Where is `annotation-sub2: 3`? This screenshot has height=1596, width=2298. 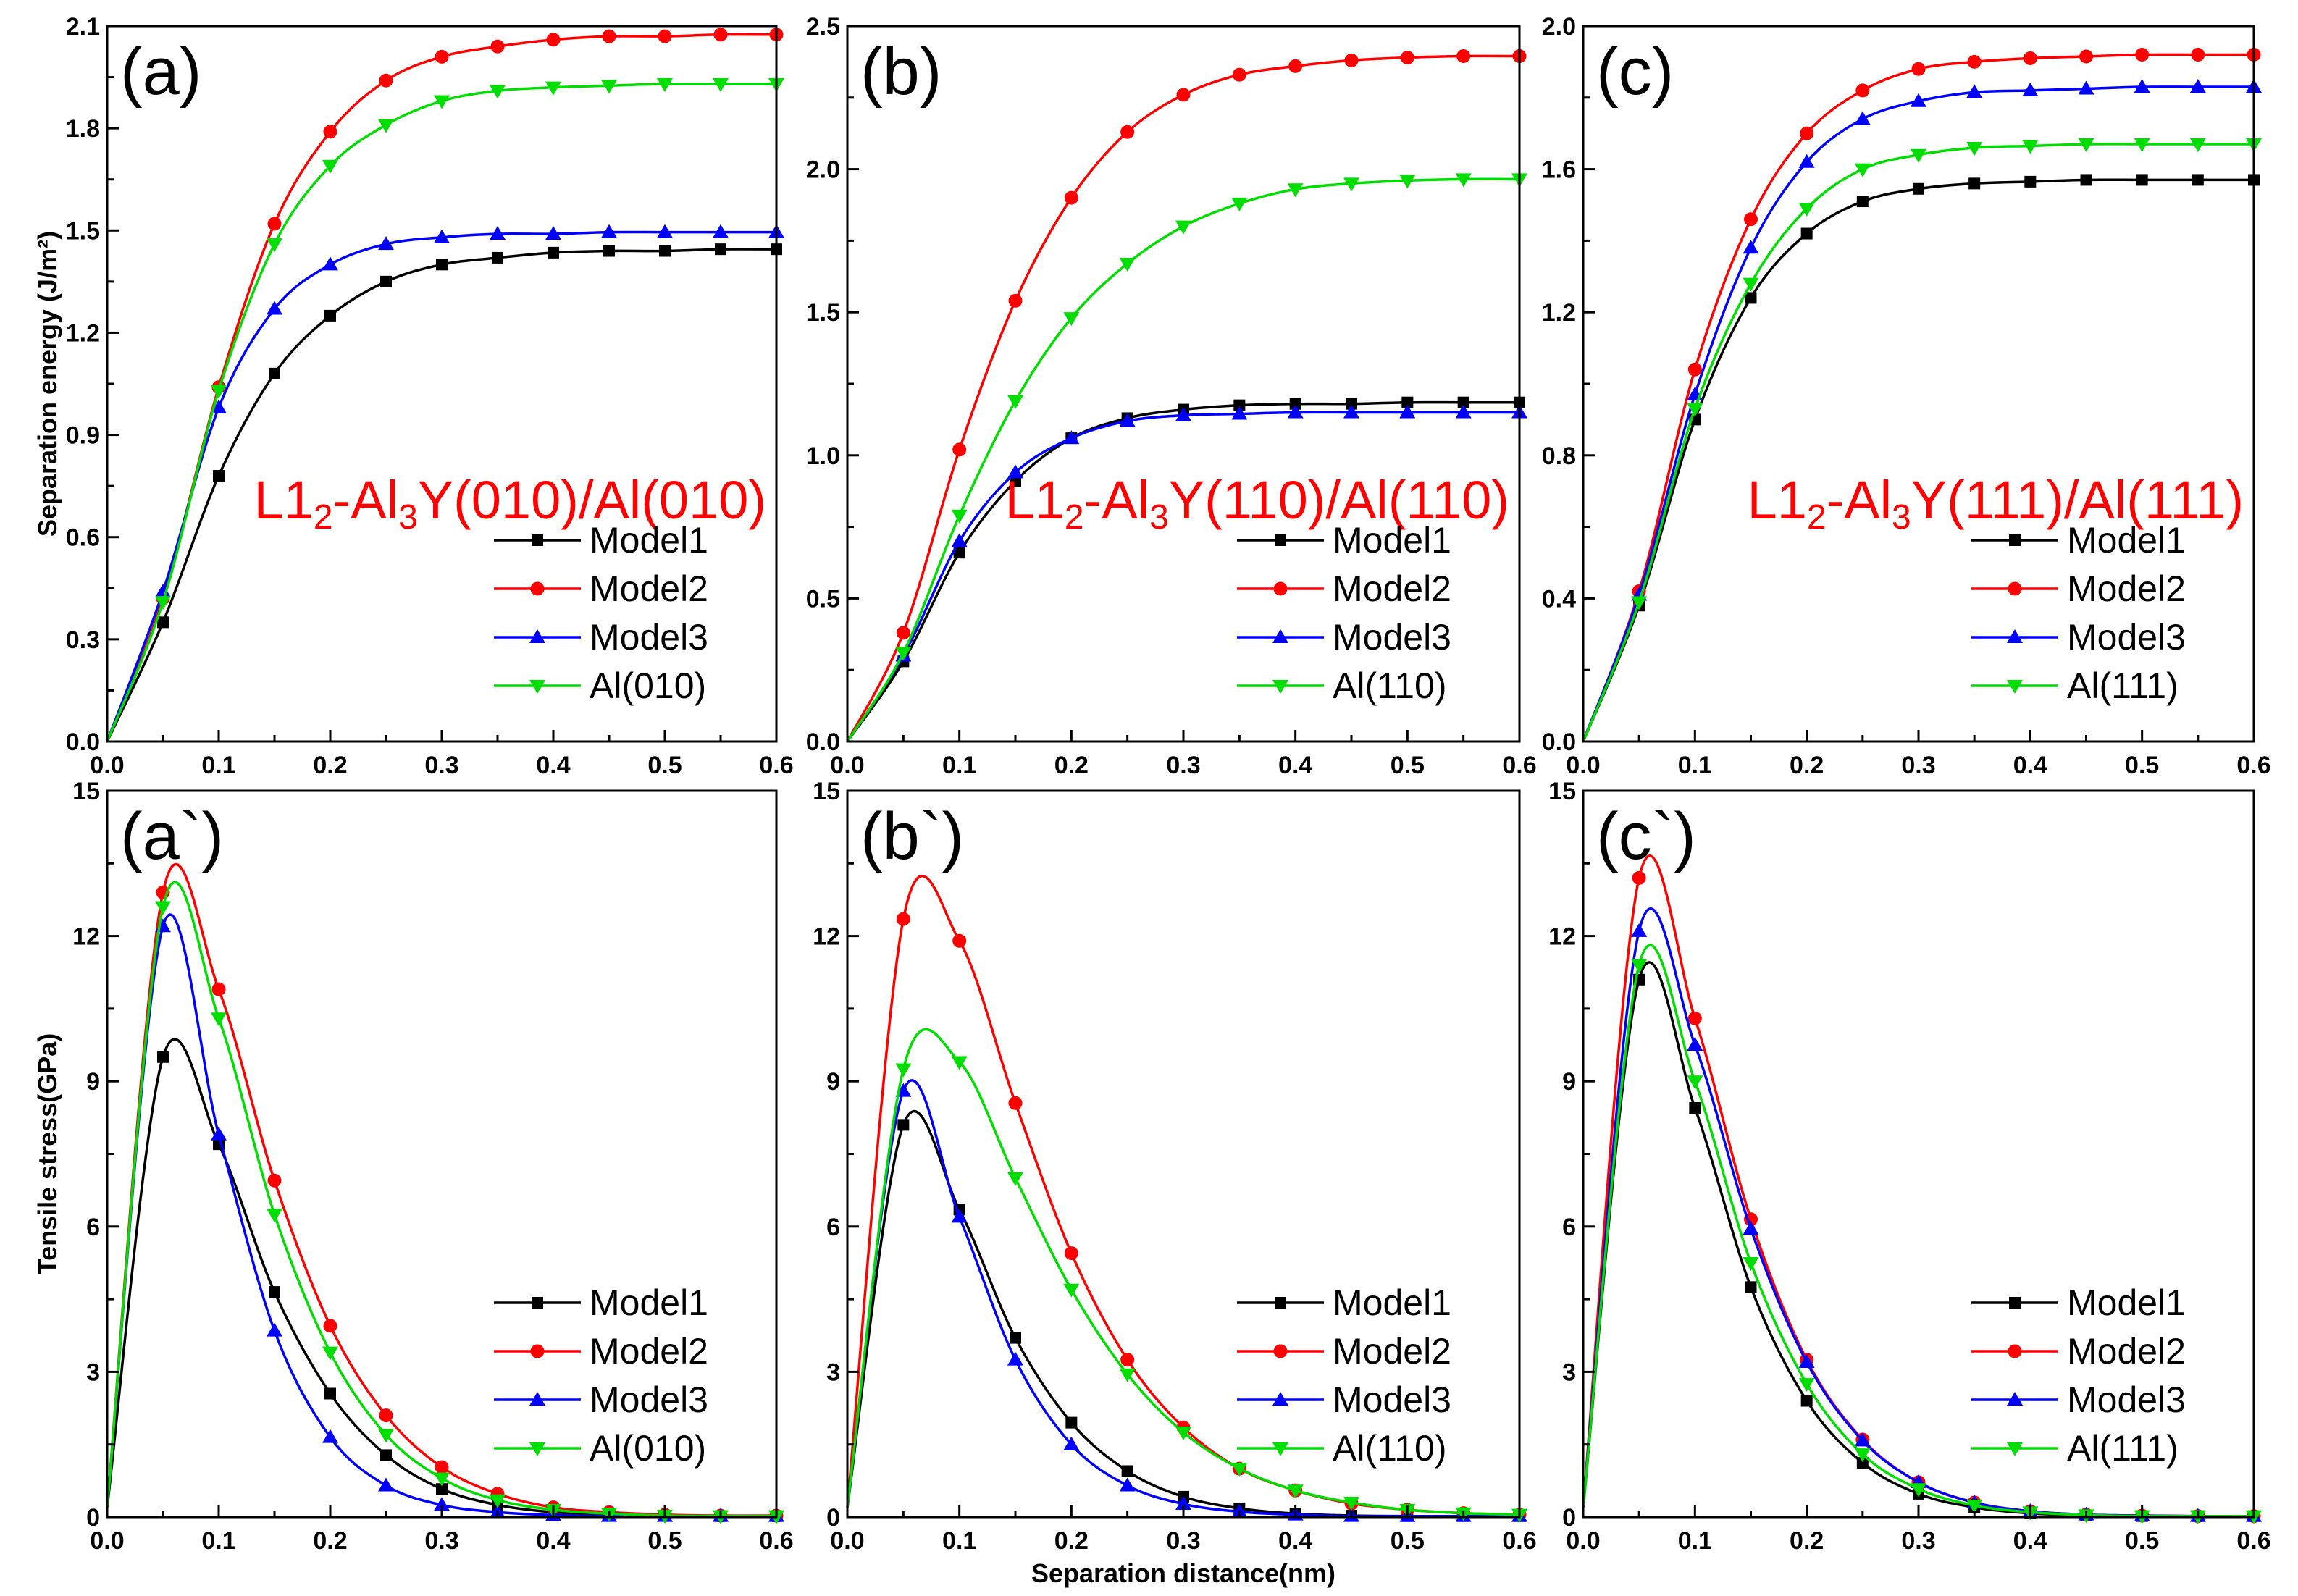
annotation-sub2: 3 is located at coordinates (1902, 517).